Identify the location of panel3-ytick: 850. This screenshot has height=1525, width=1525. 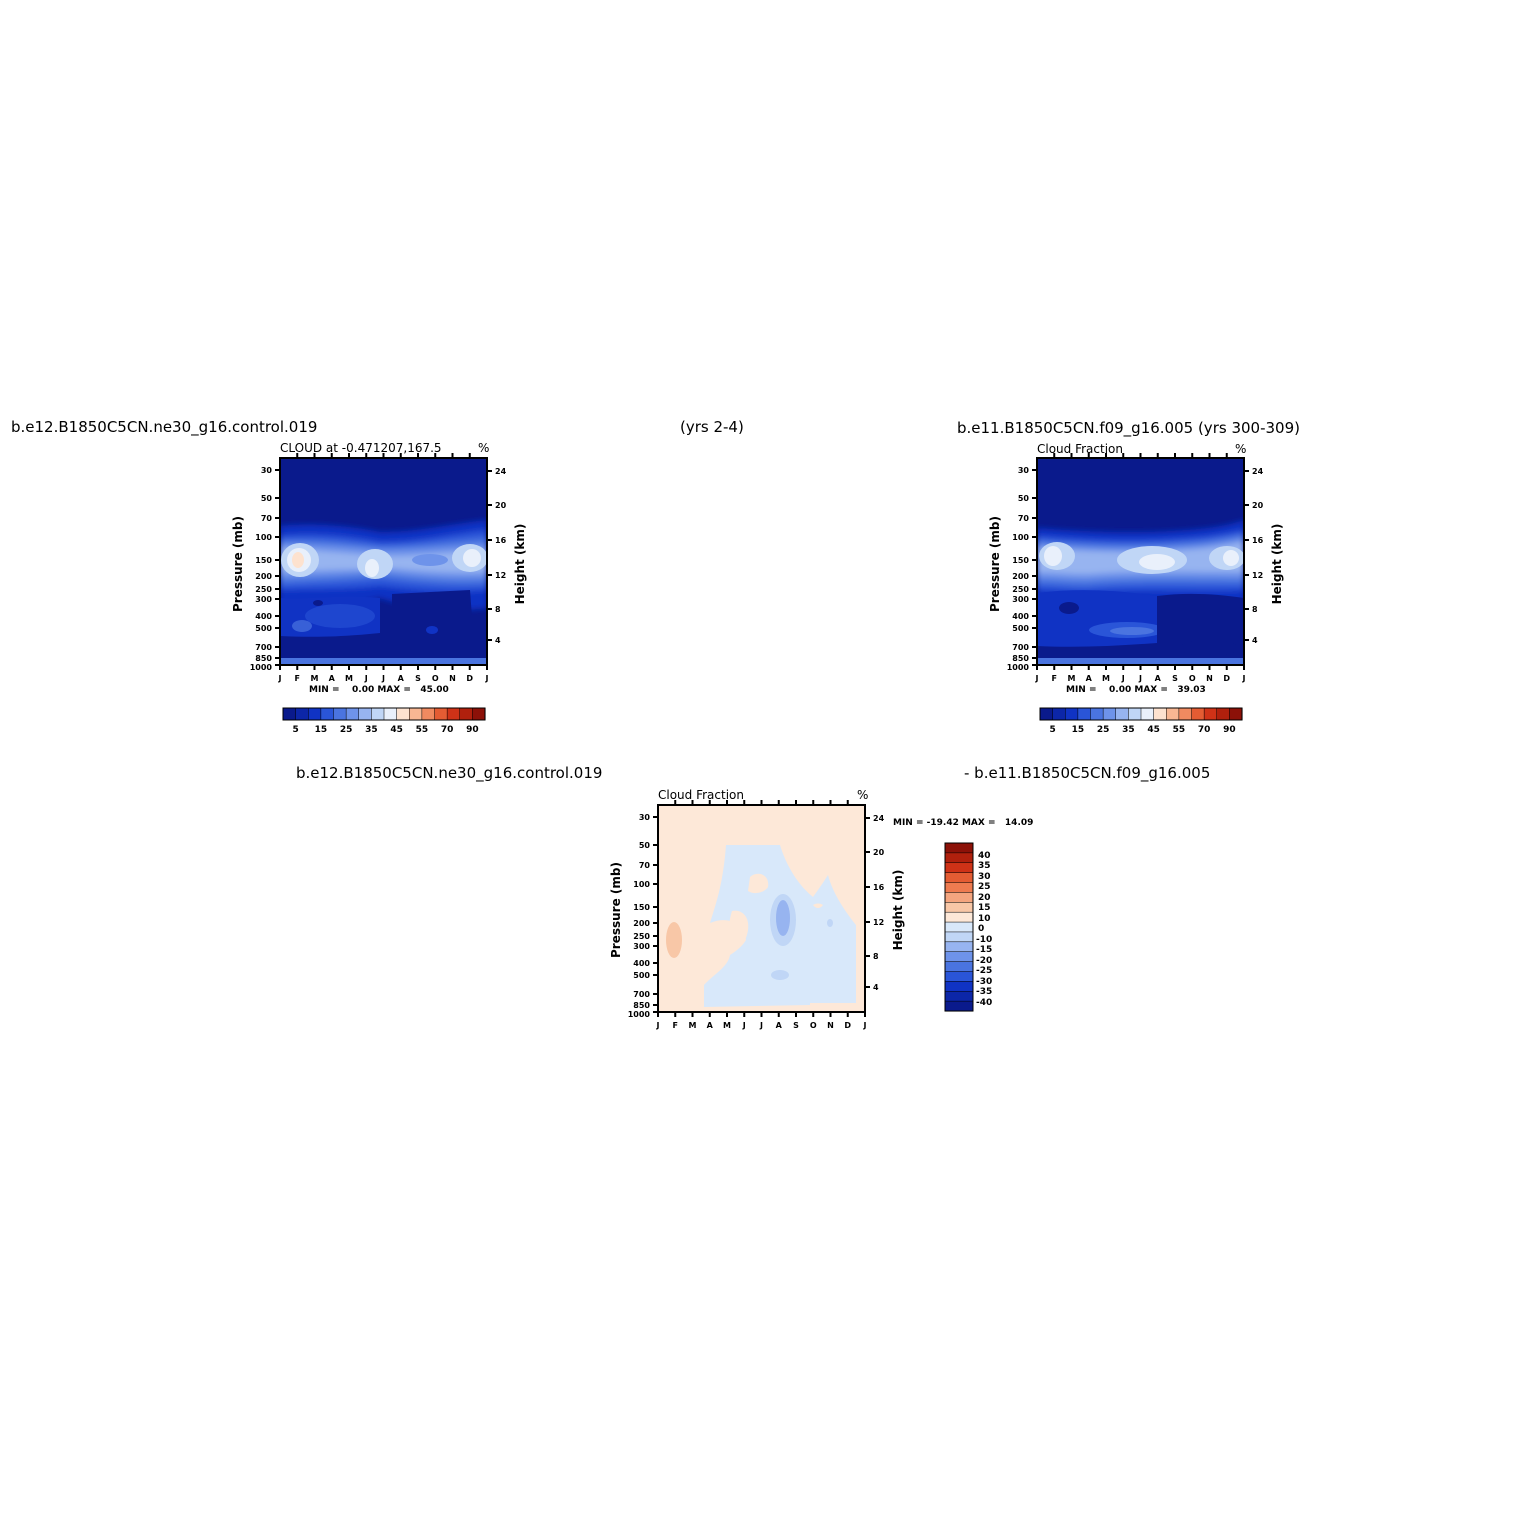
(641, 1005).